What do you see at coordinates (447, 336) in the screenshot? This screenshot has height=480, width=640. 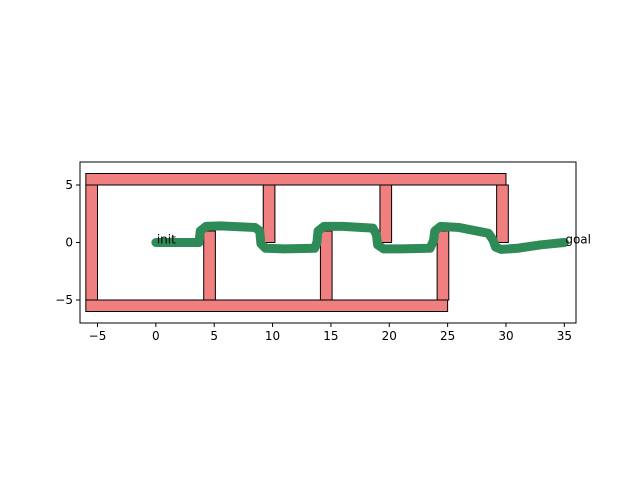 I see `x-tick-label: 25` at bounding box center [447, 336].